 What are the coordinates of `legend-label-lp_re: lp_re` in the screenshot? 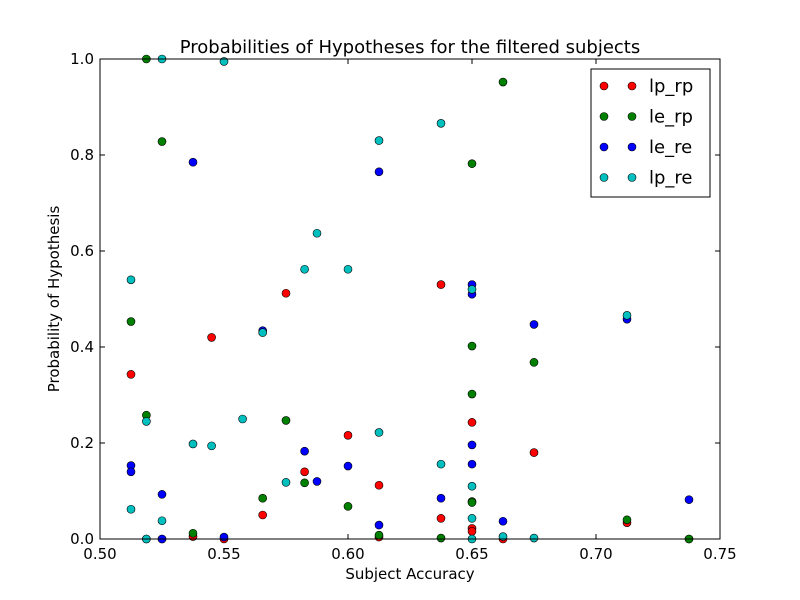 It's located at (671, 178).